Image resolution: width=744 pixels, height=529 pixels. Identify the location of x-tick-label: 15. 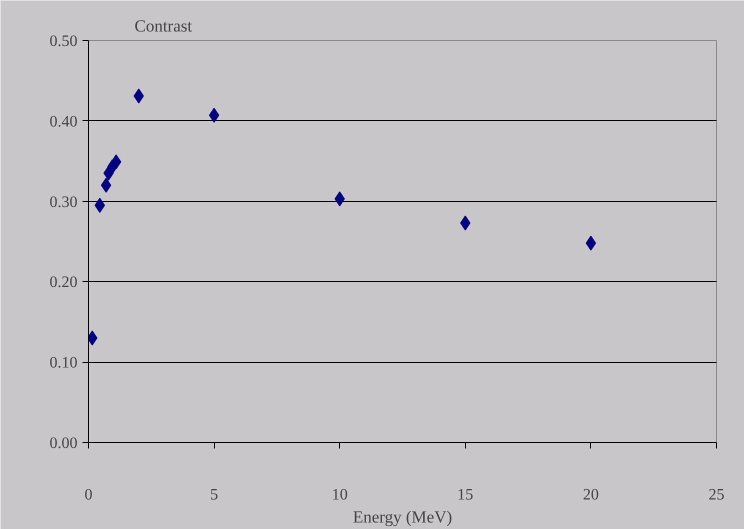
(465, 495).